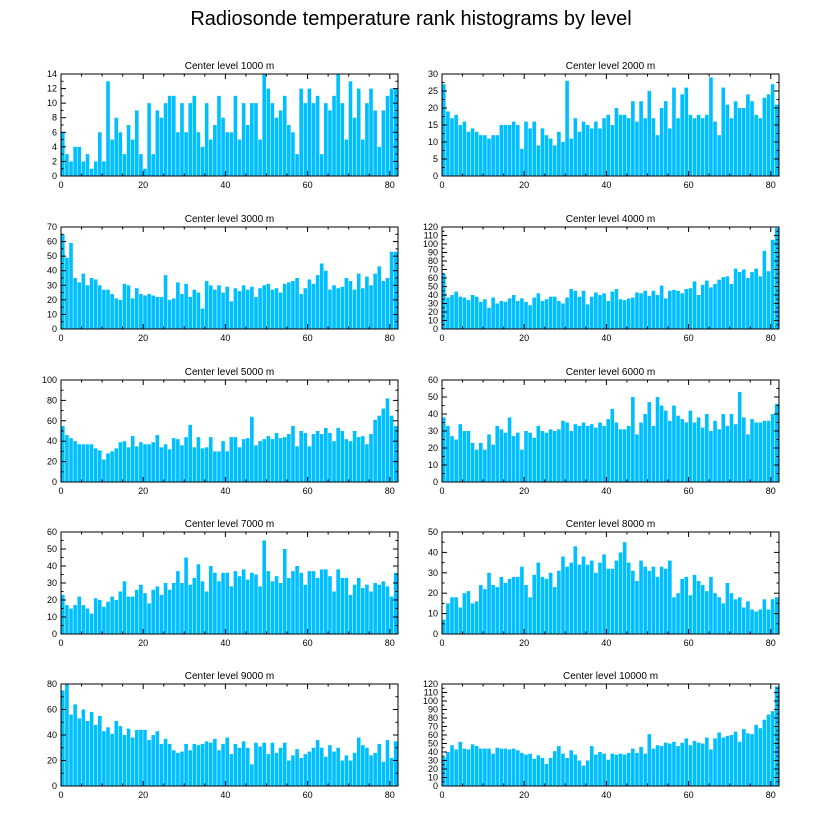 Image resolution: width=822 pixels, height=824 pixels. What do you see at coordinates (52, 617) in the screenshot?
I see `y-tick-label: 10` at bounding box center [52, 617].